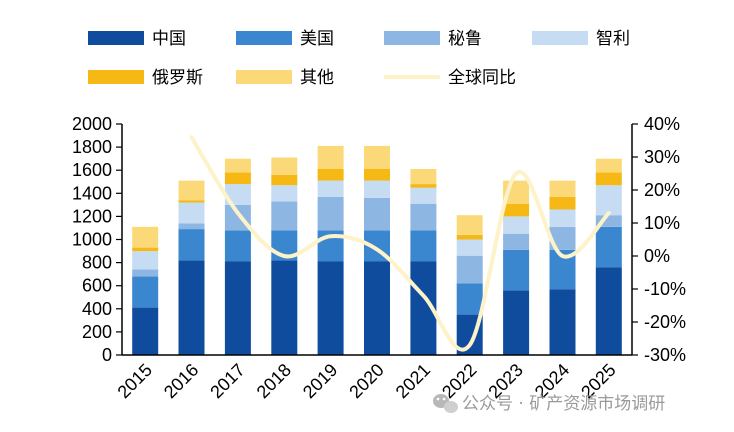 This screenshot has width=734, height=432. Describe the element at coordinates (177, 78) in the screenshot. I see `legend-label-4: 俄罗斯` at that location.